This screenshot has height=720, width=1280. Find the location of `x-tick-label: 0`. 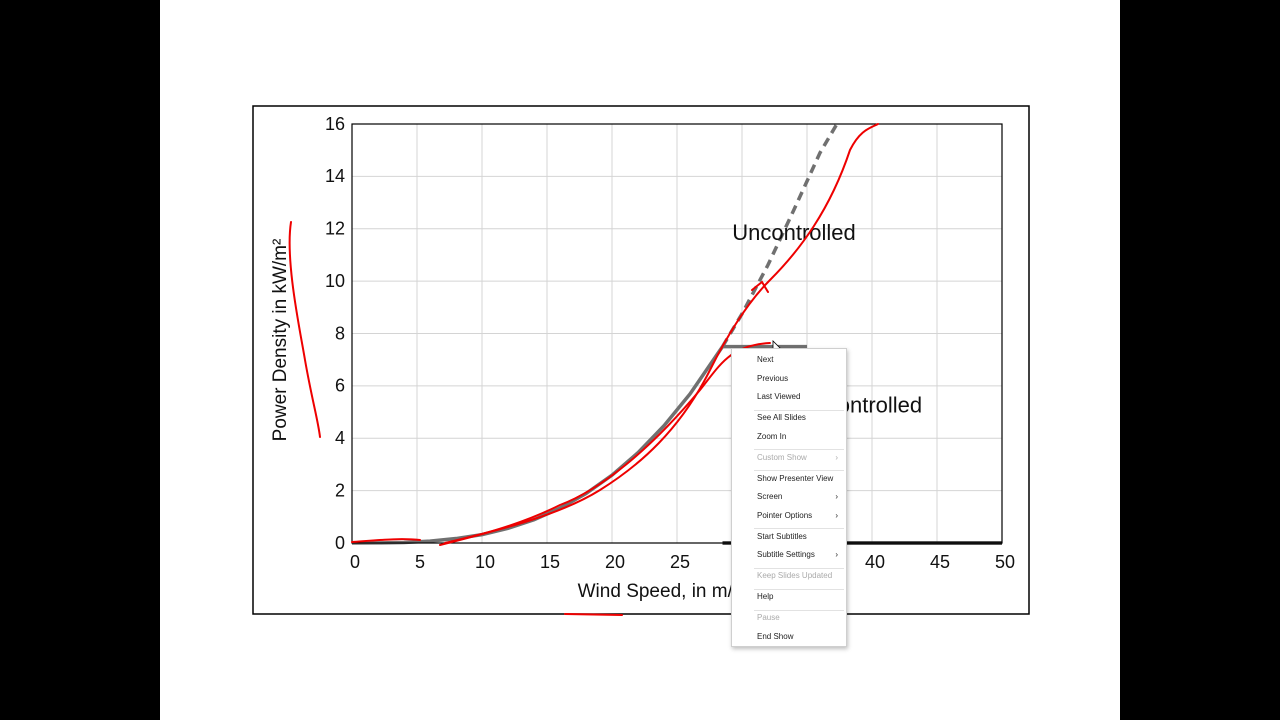

x-tick-label: 0 is located at coordinates (355, 562).